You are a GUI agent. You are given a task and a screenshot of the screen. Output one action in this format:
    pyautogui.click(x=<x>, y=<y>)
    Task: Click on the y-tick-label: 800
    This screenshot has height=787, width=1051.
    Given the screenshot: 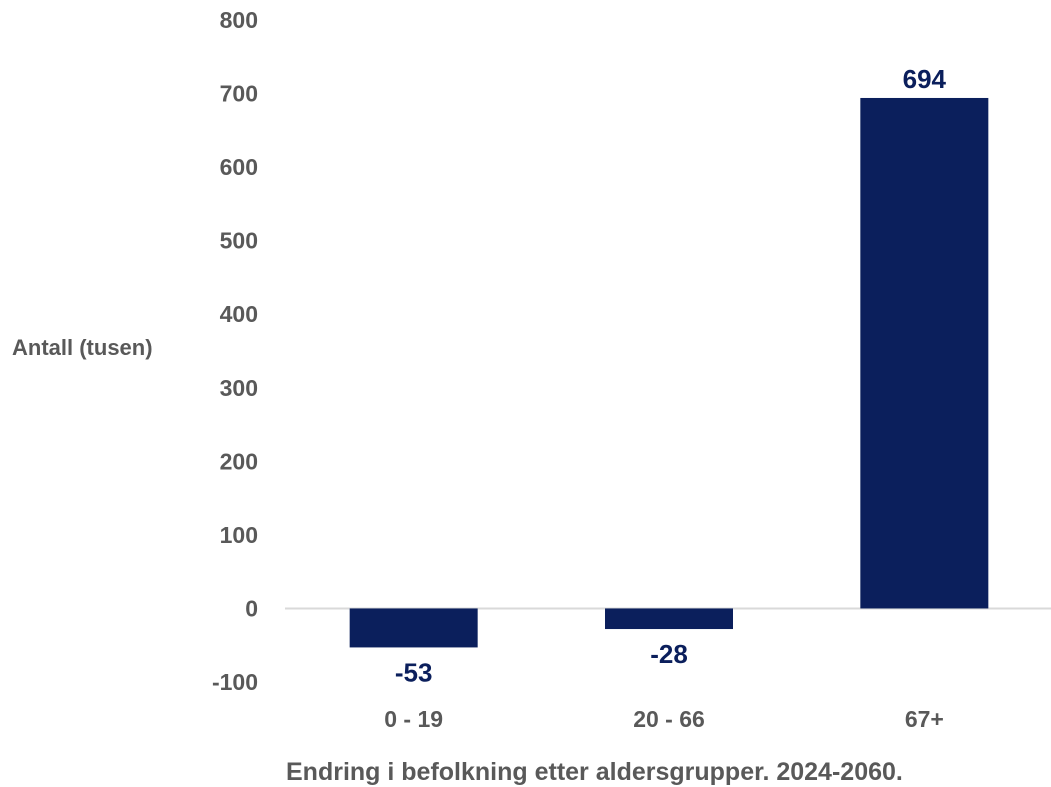 What is the action you would take?
    pyautogui.click(x=239, y=20)
    